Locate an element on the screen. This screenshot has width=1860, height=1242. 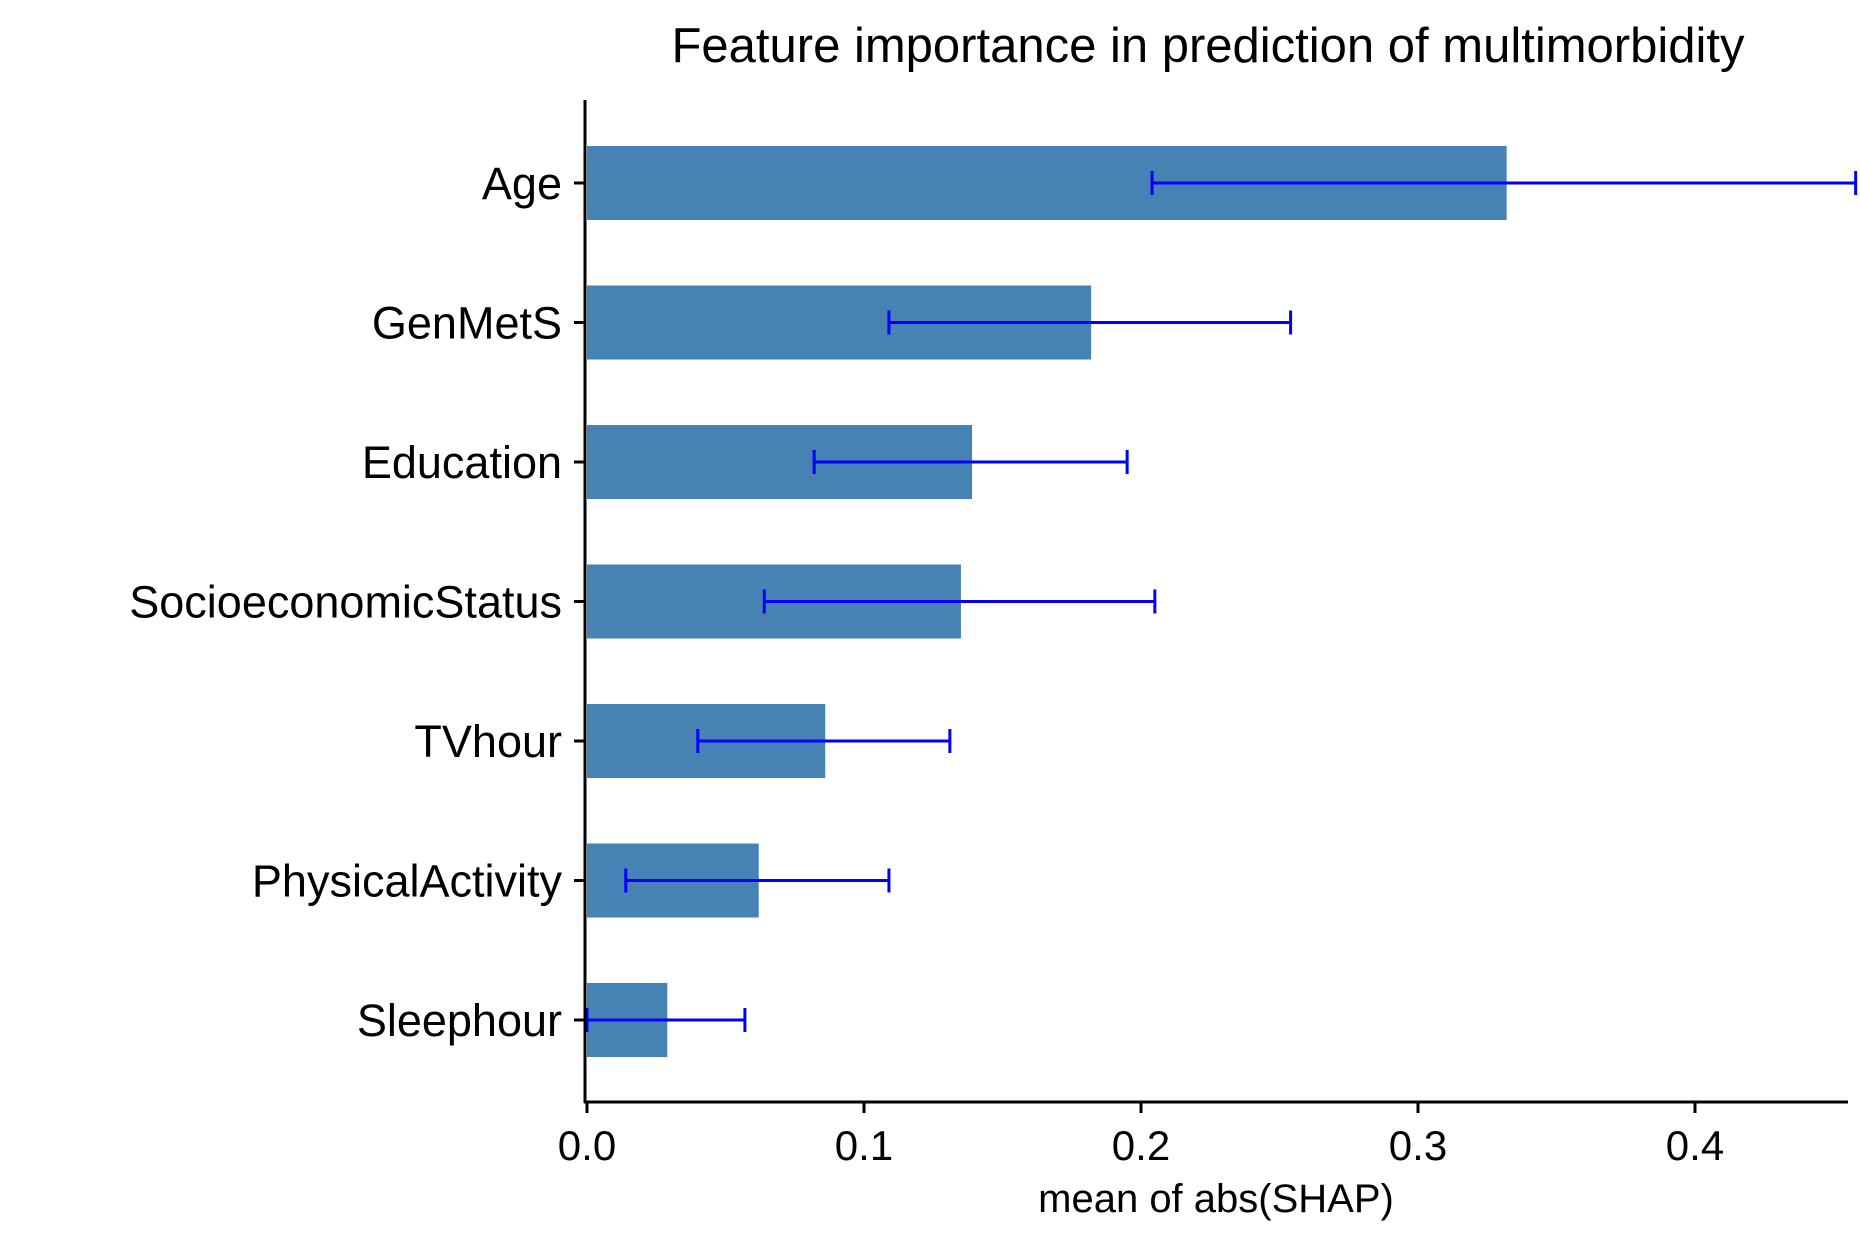
error-bar-tvhour is located at coordinates (824, 741).